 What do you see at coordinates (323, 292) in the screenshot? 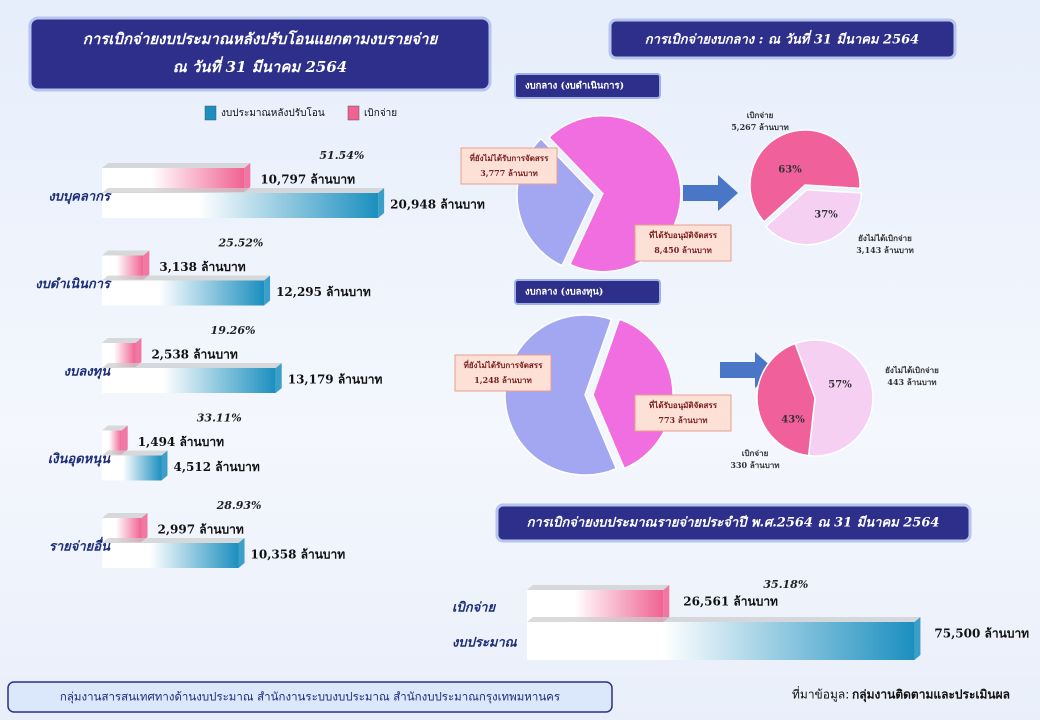
I see `value-label: 12,295 ล้านบาท` at bounding box center [323, 292].